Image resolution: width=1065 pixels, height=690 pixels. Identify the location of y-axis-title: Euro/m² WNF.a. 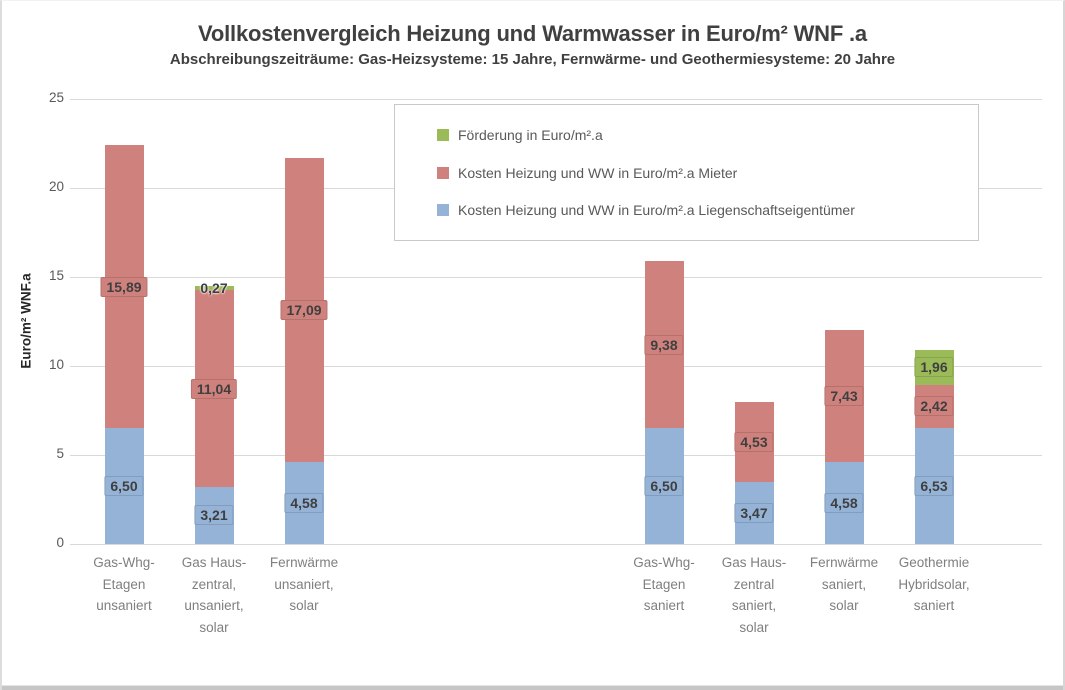
(26, 321).